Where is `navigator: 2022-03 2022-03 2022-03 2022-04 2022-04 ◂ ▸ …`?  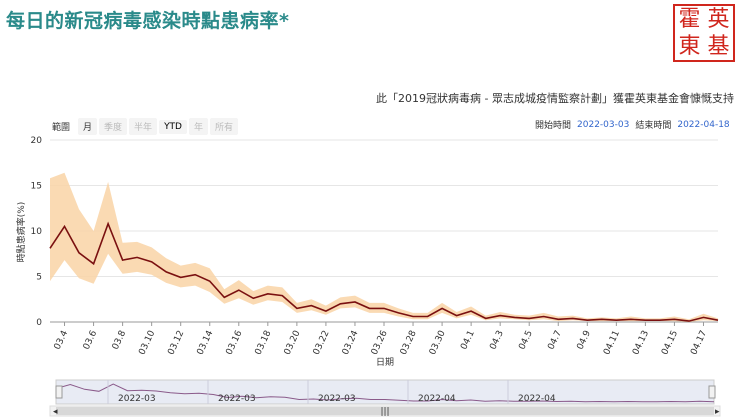
navigator: 2022-03 2022-03 2022-03 2022-04 2022-04 ◂ ▸ … is located at coordinates (385, 398).